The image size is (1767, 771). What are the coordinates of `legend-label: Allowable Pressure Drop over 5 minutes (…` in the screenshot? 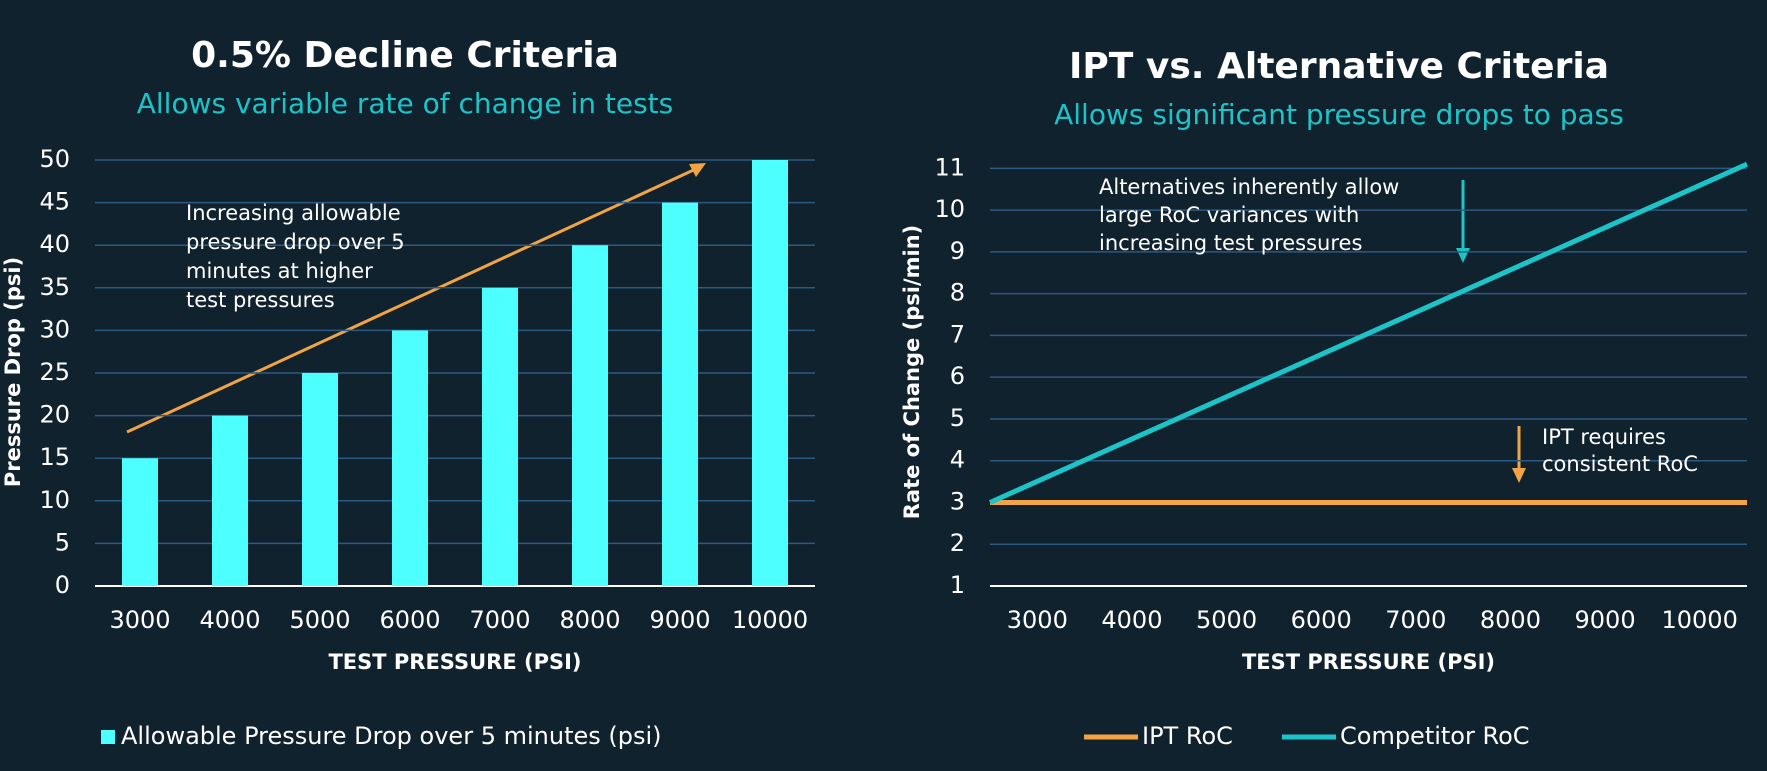 It's located at (391, 736).